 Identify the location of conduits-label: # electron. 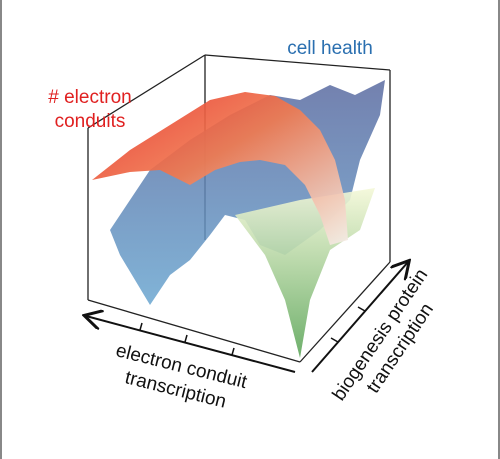
(89, 97).